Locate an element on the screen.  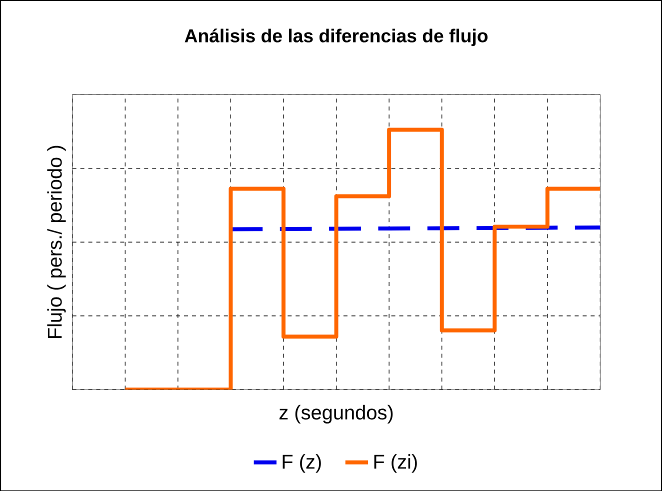
legend-label: F (zi) is located at coordinates (395, 463).